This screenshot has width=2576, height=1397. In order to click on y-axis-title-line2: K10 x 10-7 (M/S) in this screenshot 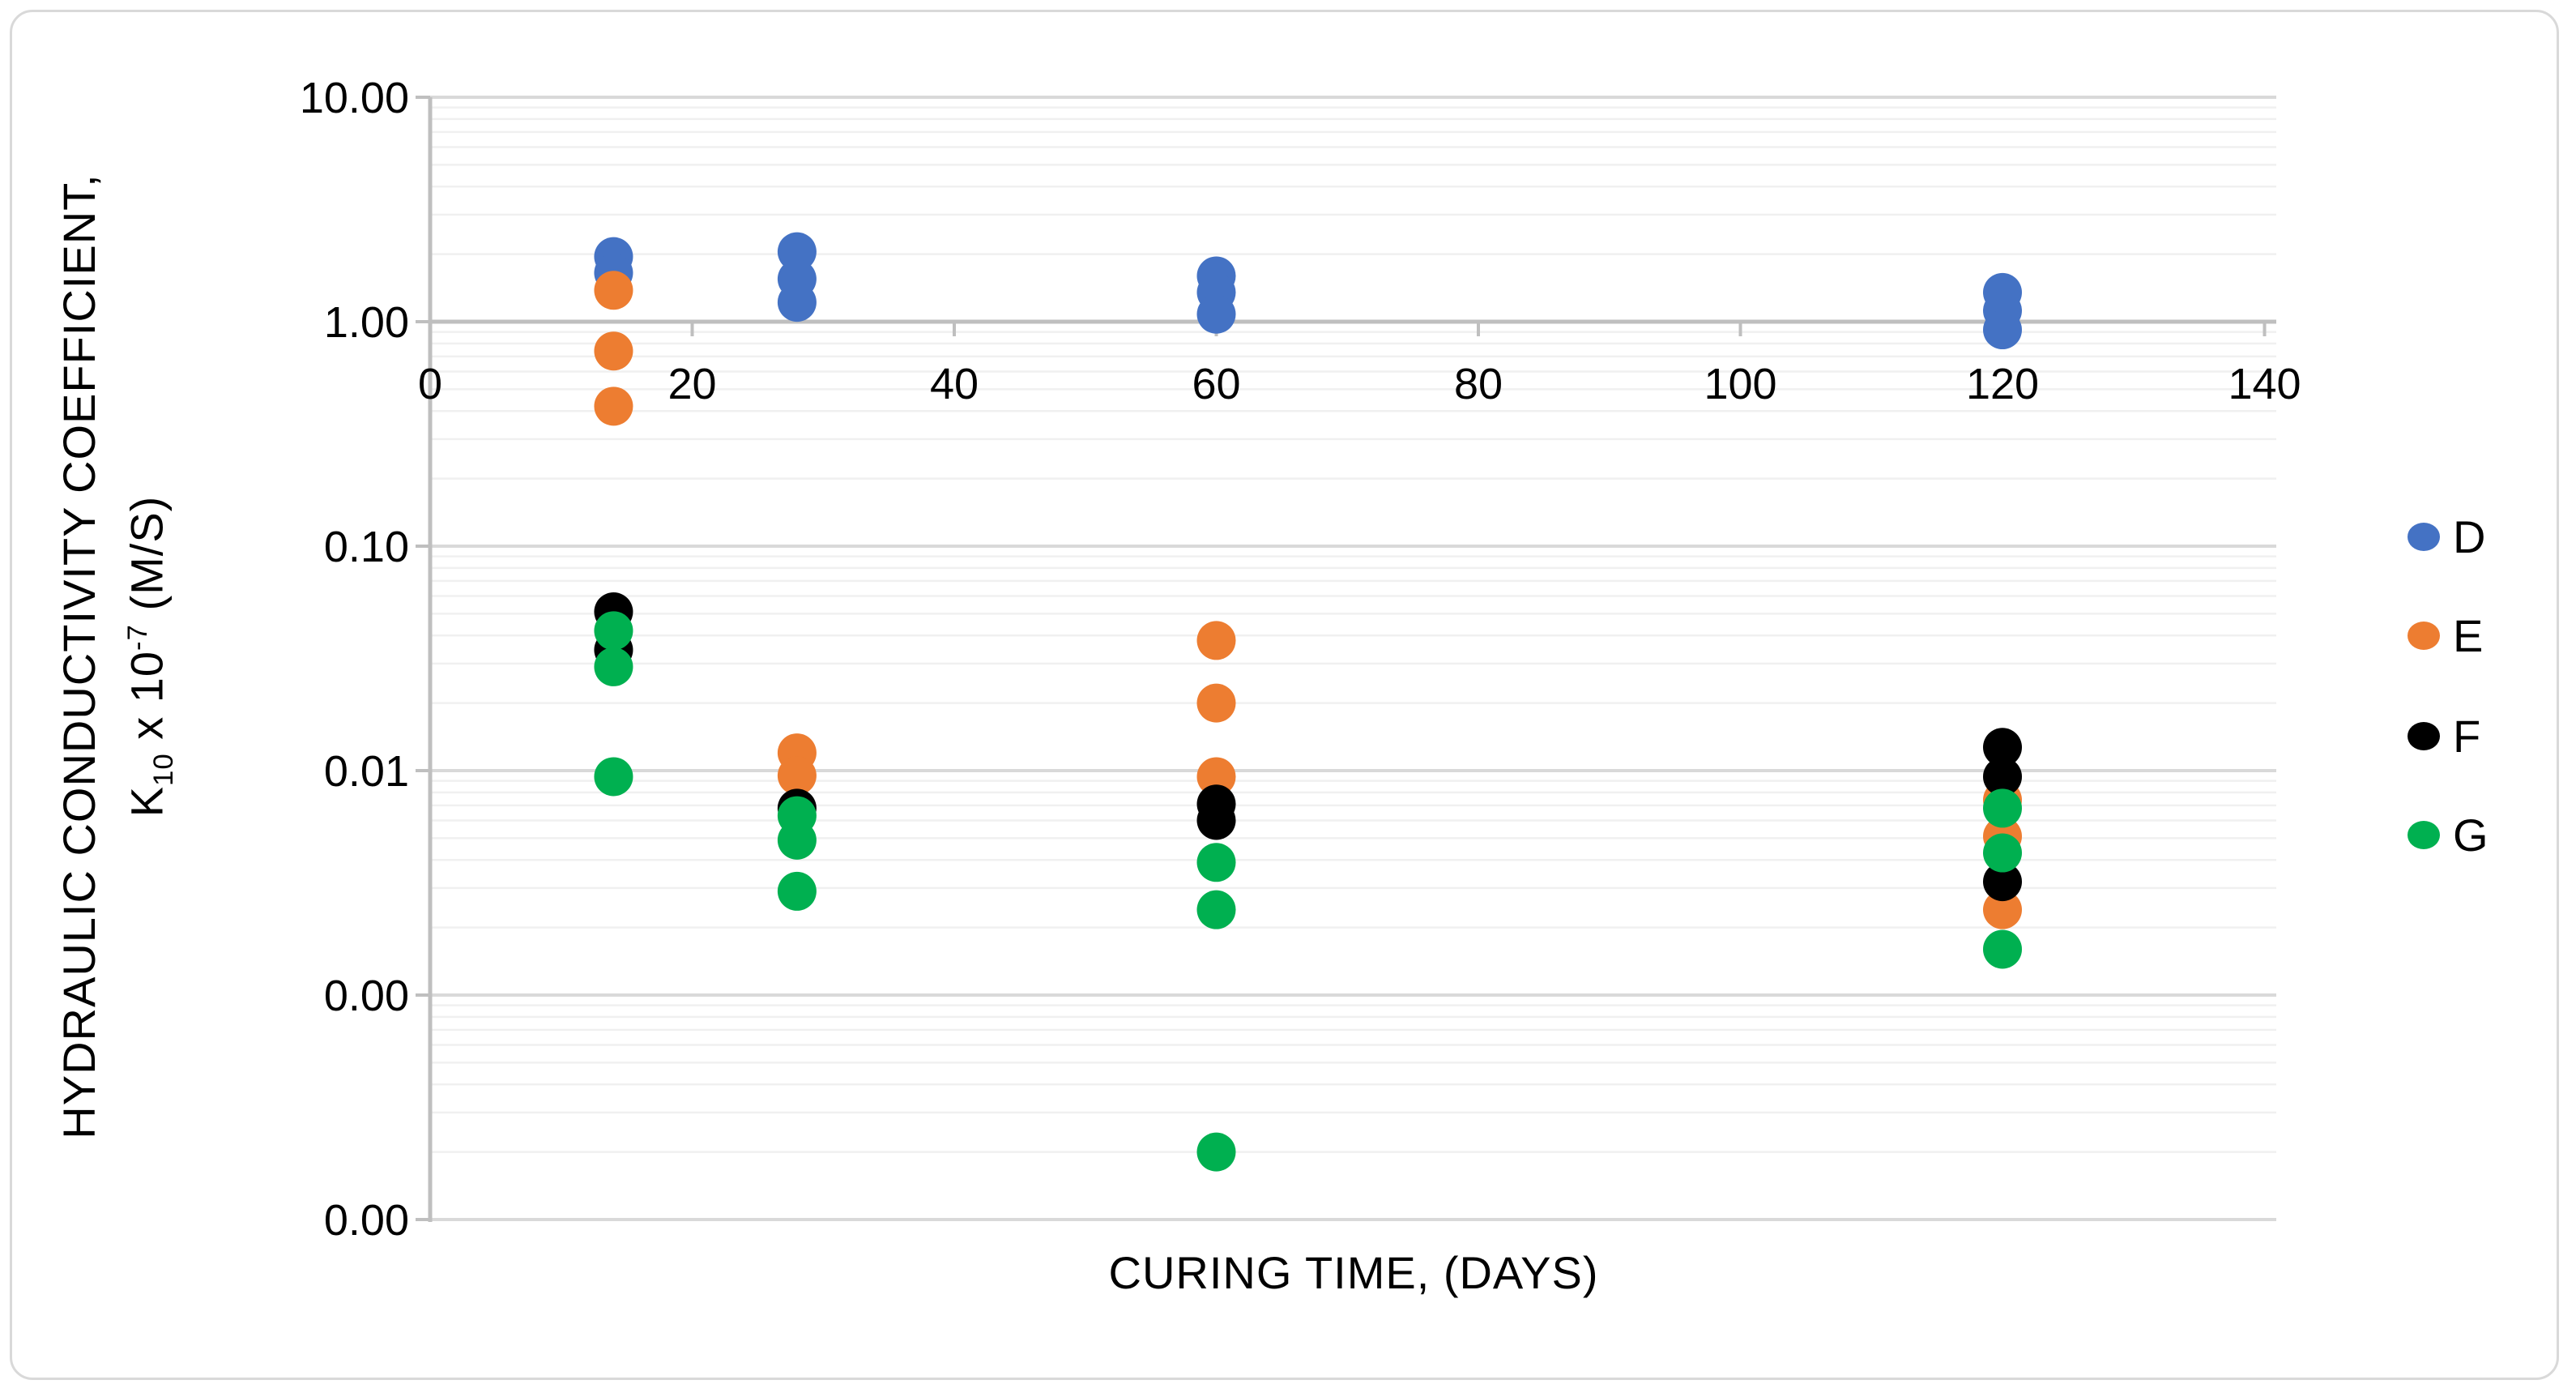, I will do `click(150, 656)`.